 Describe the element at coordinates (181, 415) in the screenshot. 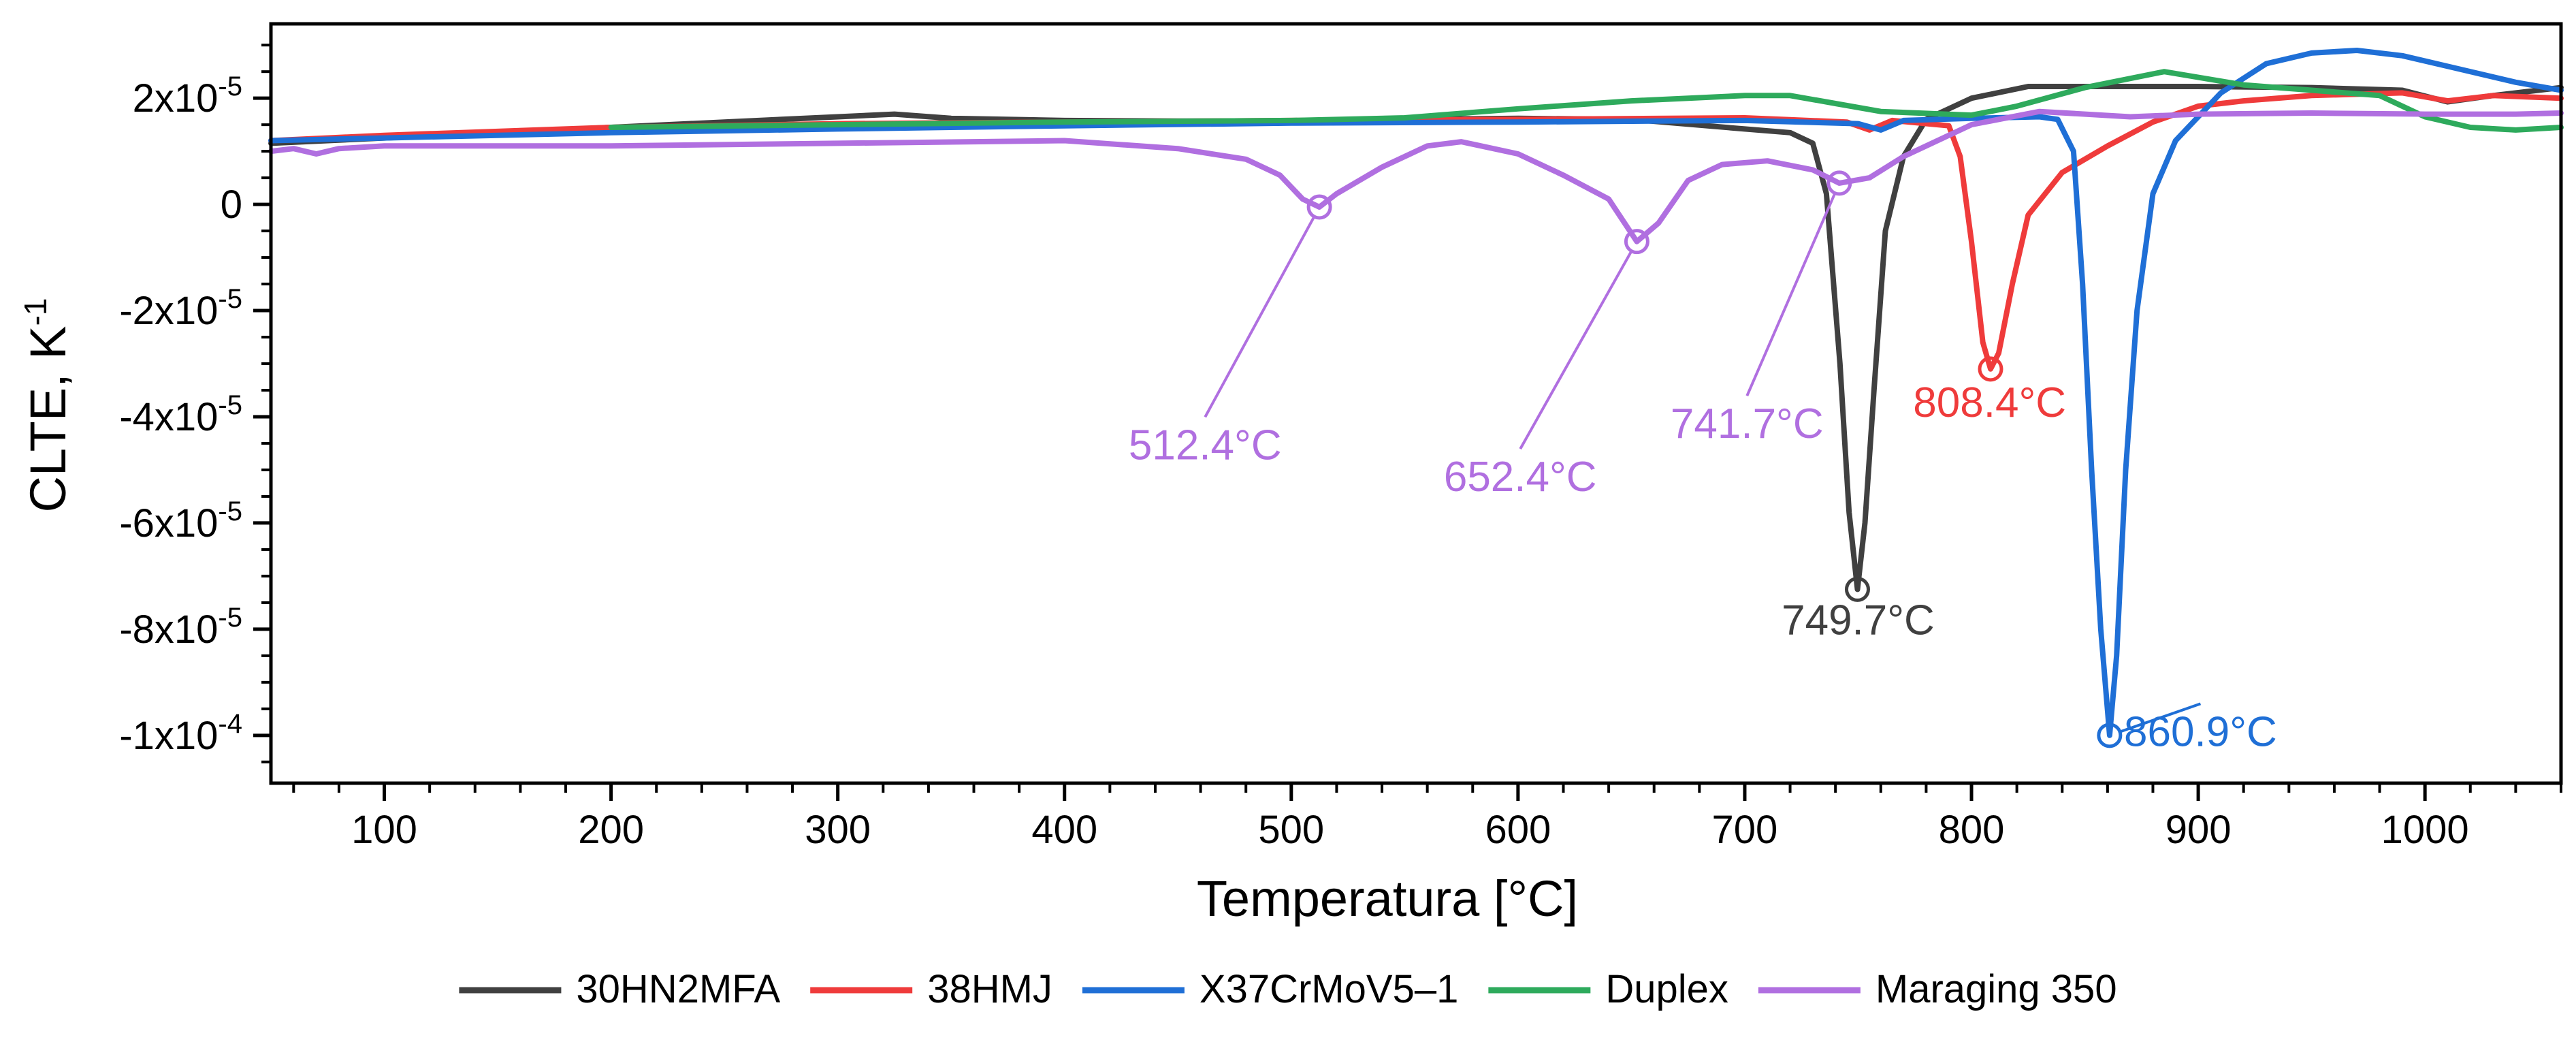

I see `y-tick-label-3: -4x10⁻⁵` at that location.